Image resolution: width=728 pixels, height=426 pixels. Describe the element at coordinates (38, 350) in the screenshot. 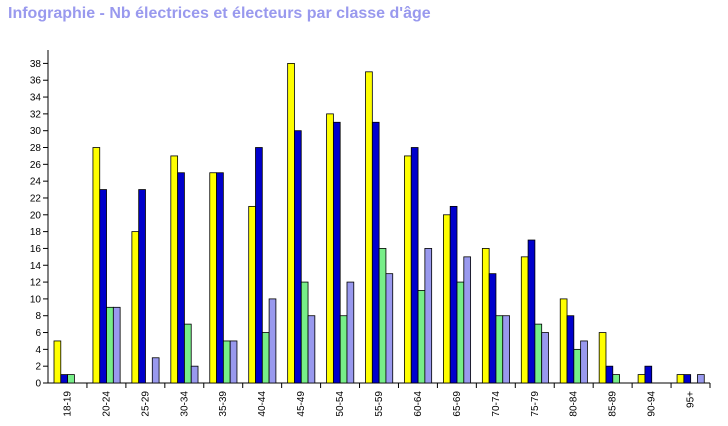

I see `y-tick-label: 4` at that location.